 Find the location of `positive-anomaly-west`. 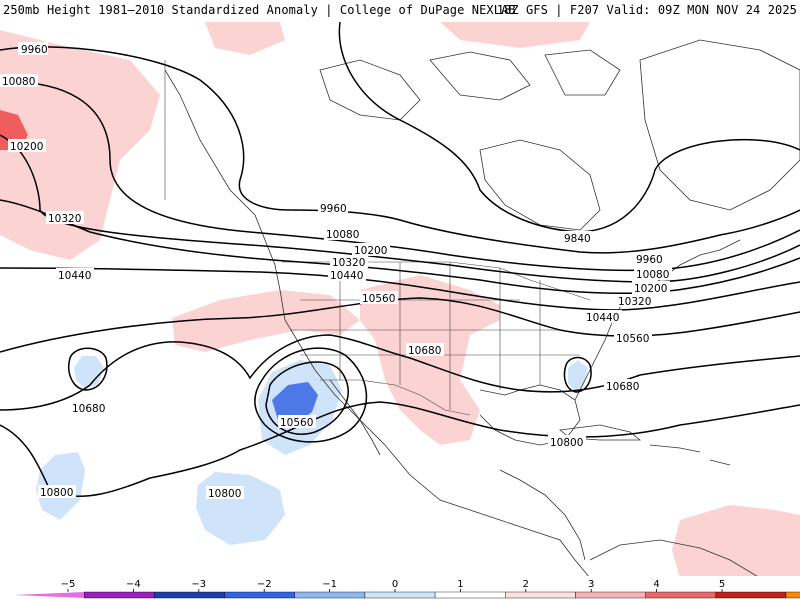

positive-anomaly-west is located at coordinates (266, 321).